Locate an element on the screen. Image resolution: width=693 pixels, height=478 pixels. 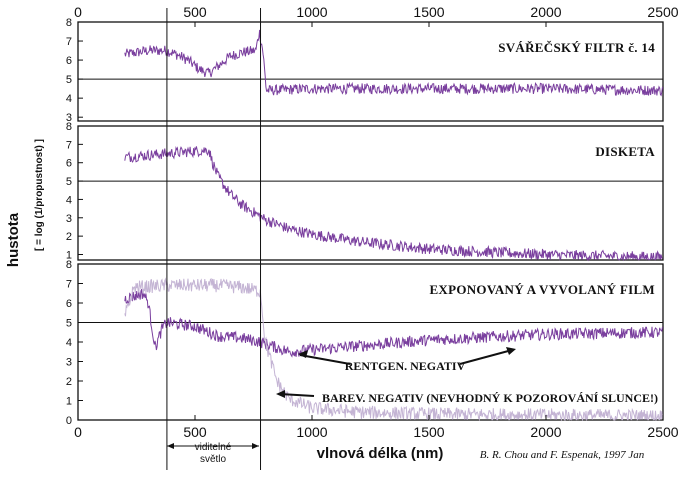
visible-band-annotation: viditelné světlo is located at coordinates (213, 453).